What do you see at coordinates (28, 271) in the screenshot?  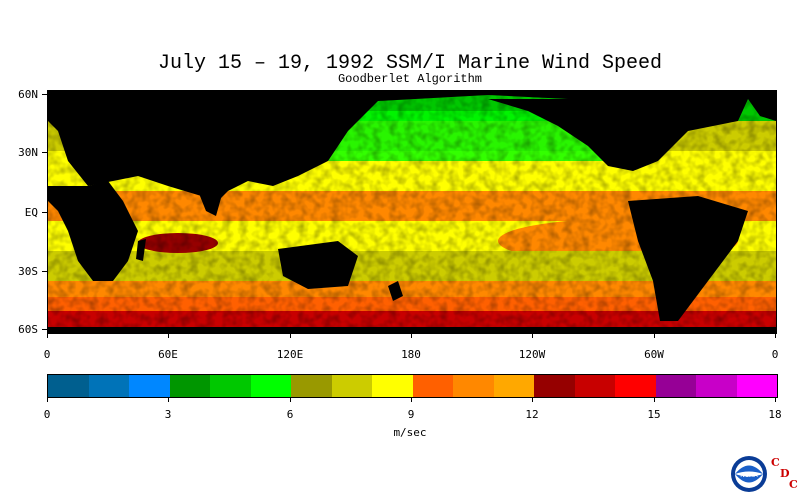 I see `lat-label-30s: 30S` at bounding box center [28, 271].